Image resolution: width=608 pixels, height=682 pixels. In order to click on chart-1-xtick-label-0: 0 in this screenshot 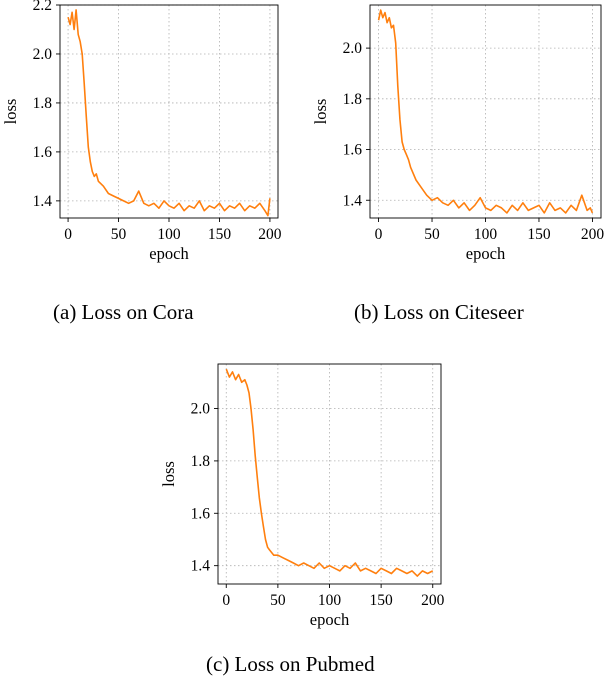, I will do `click(379, 234)`.